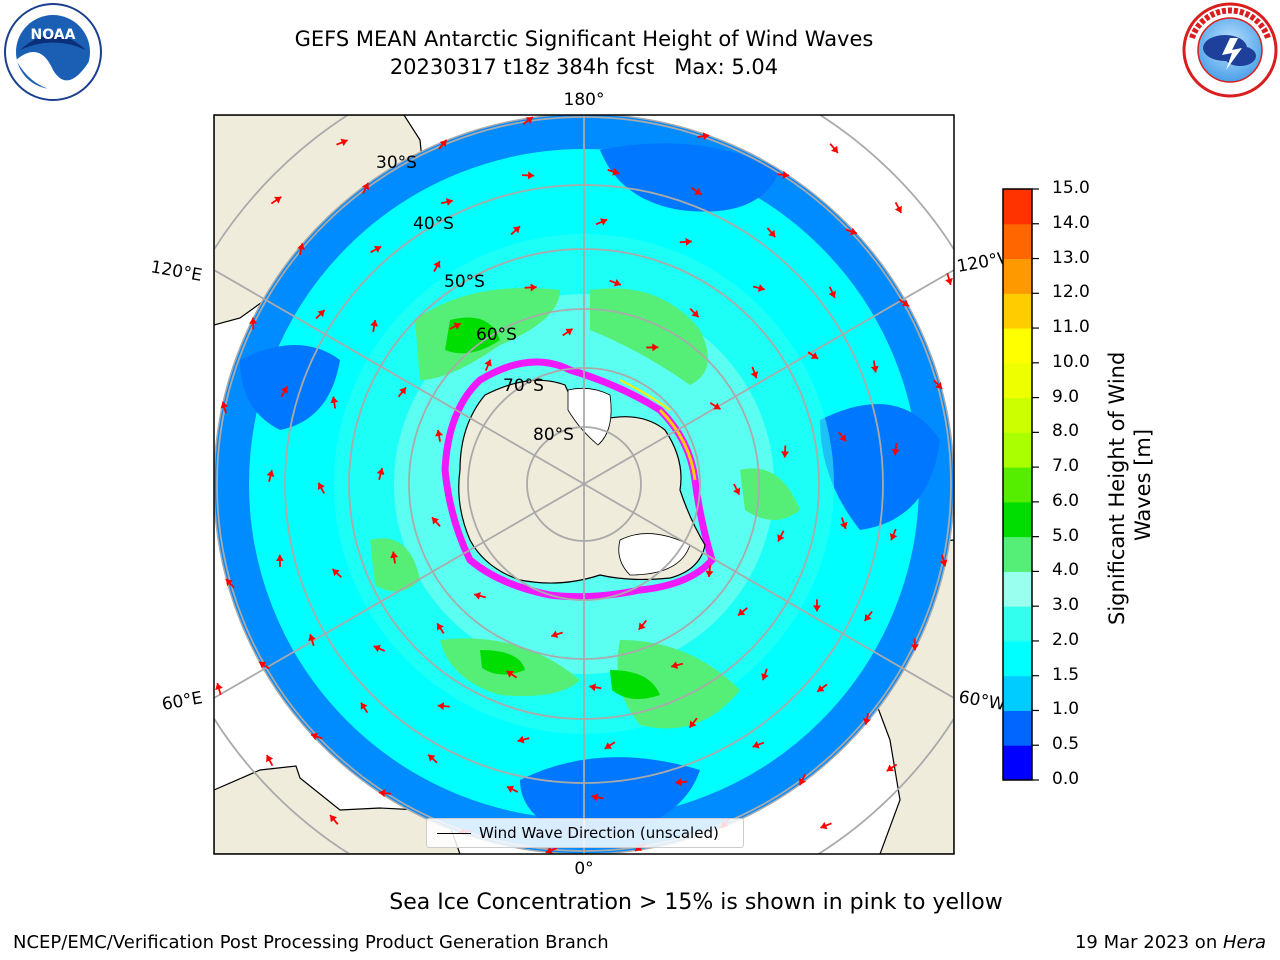 The image size is (1280, 960). I want to click on colorbar-tick-label: 7.0, so click(1066, 466).